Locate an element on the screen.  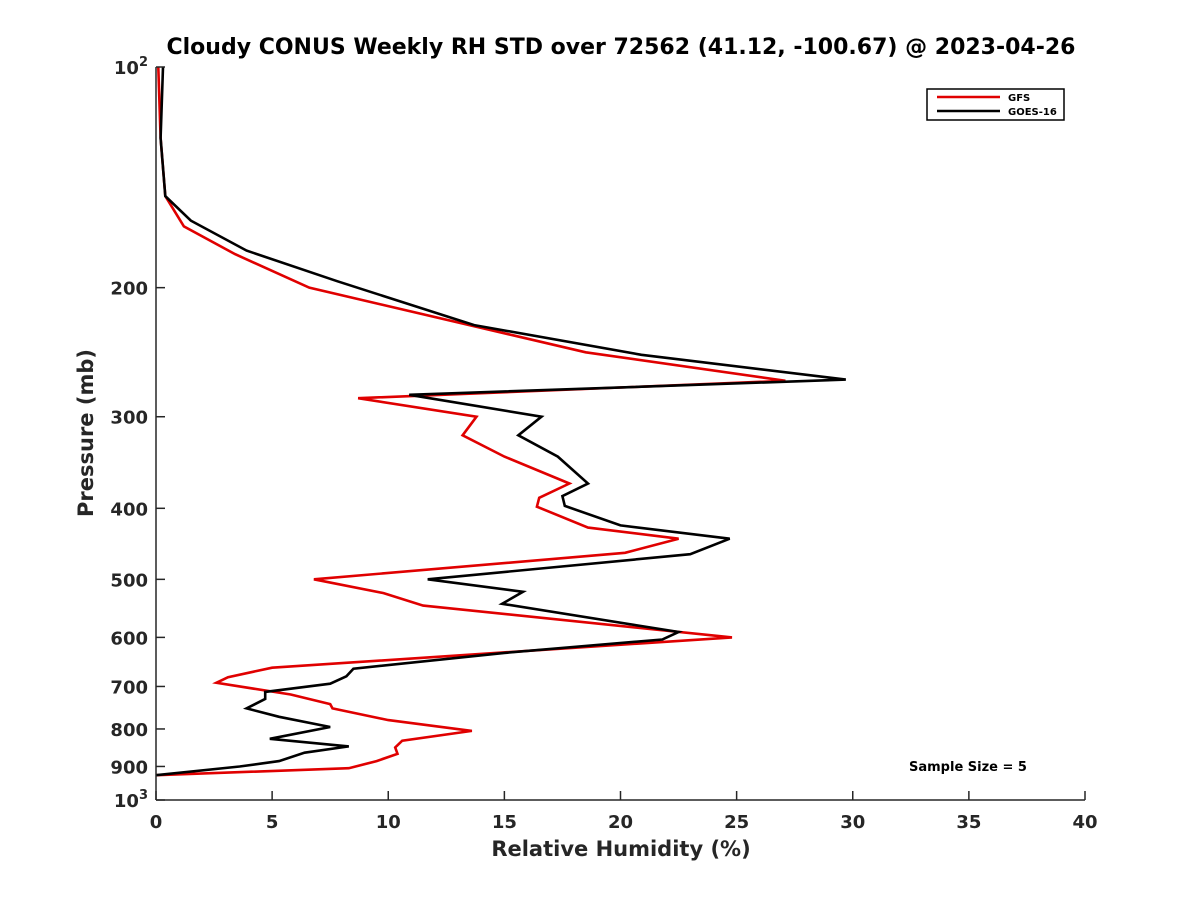
y-tick-label: 800 is located at coordinates (129, 730).